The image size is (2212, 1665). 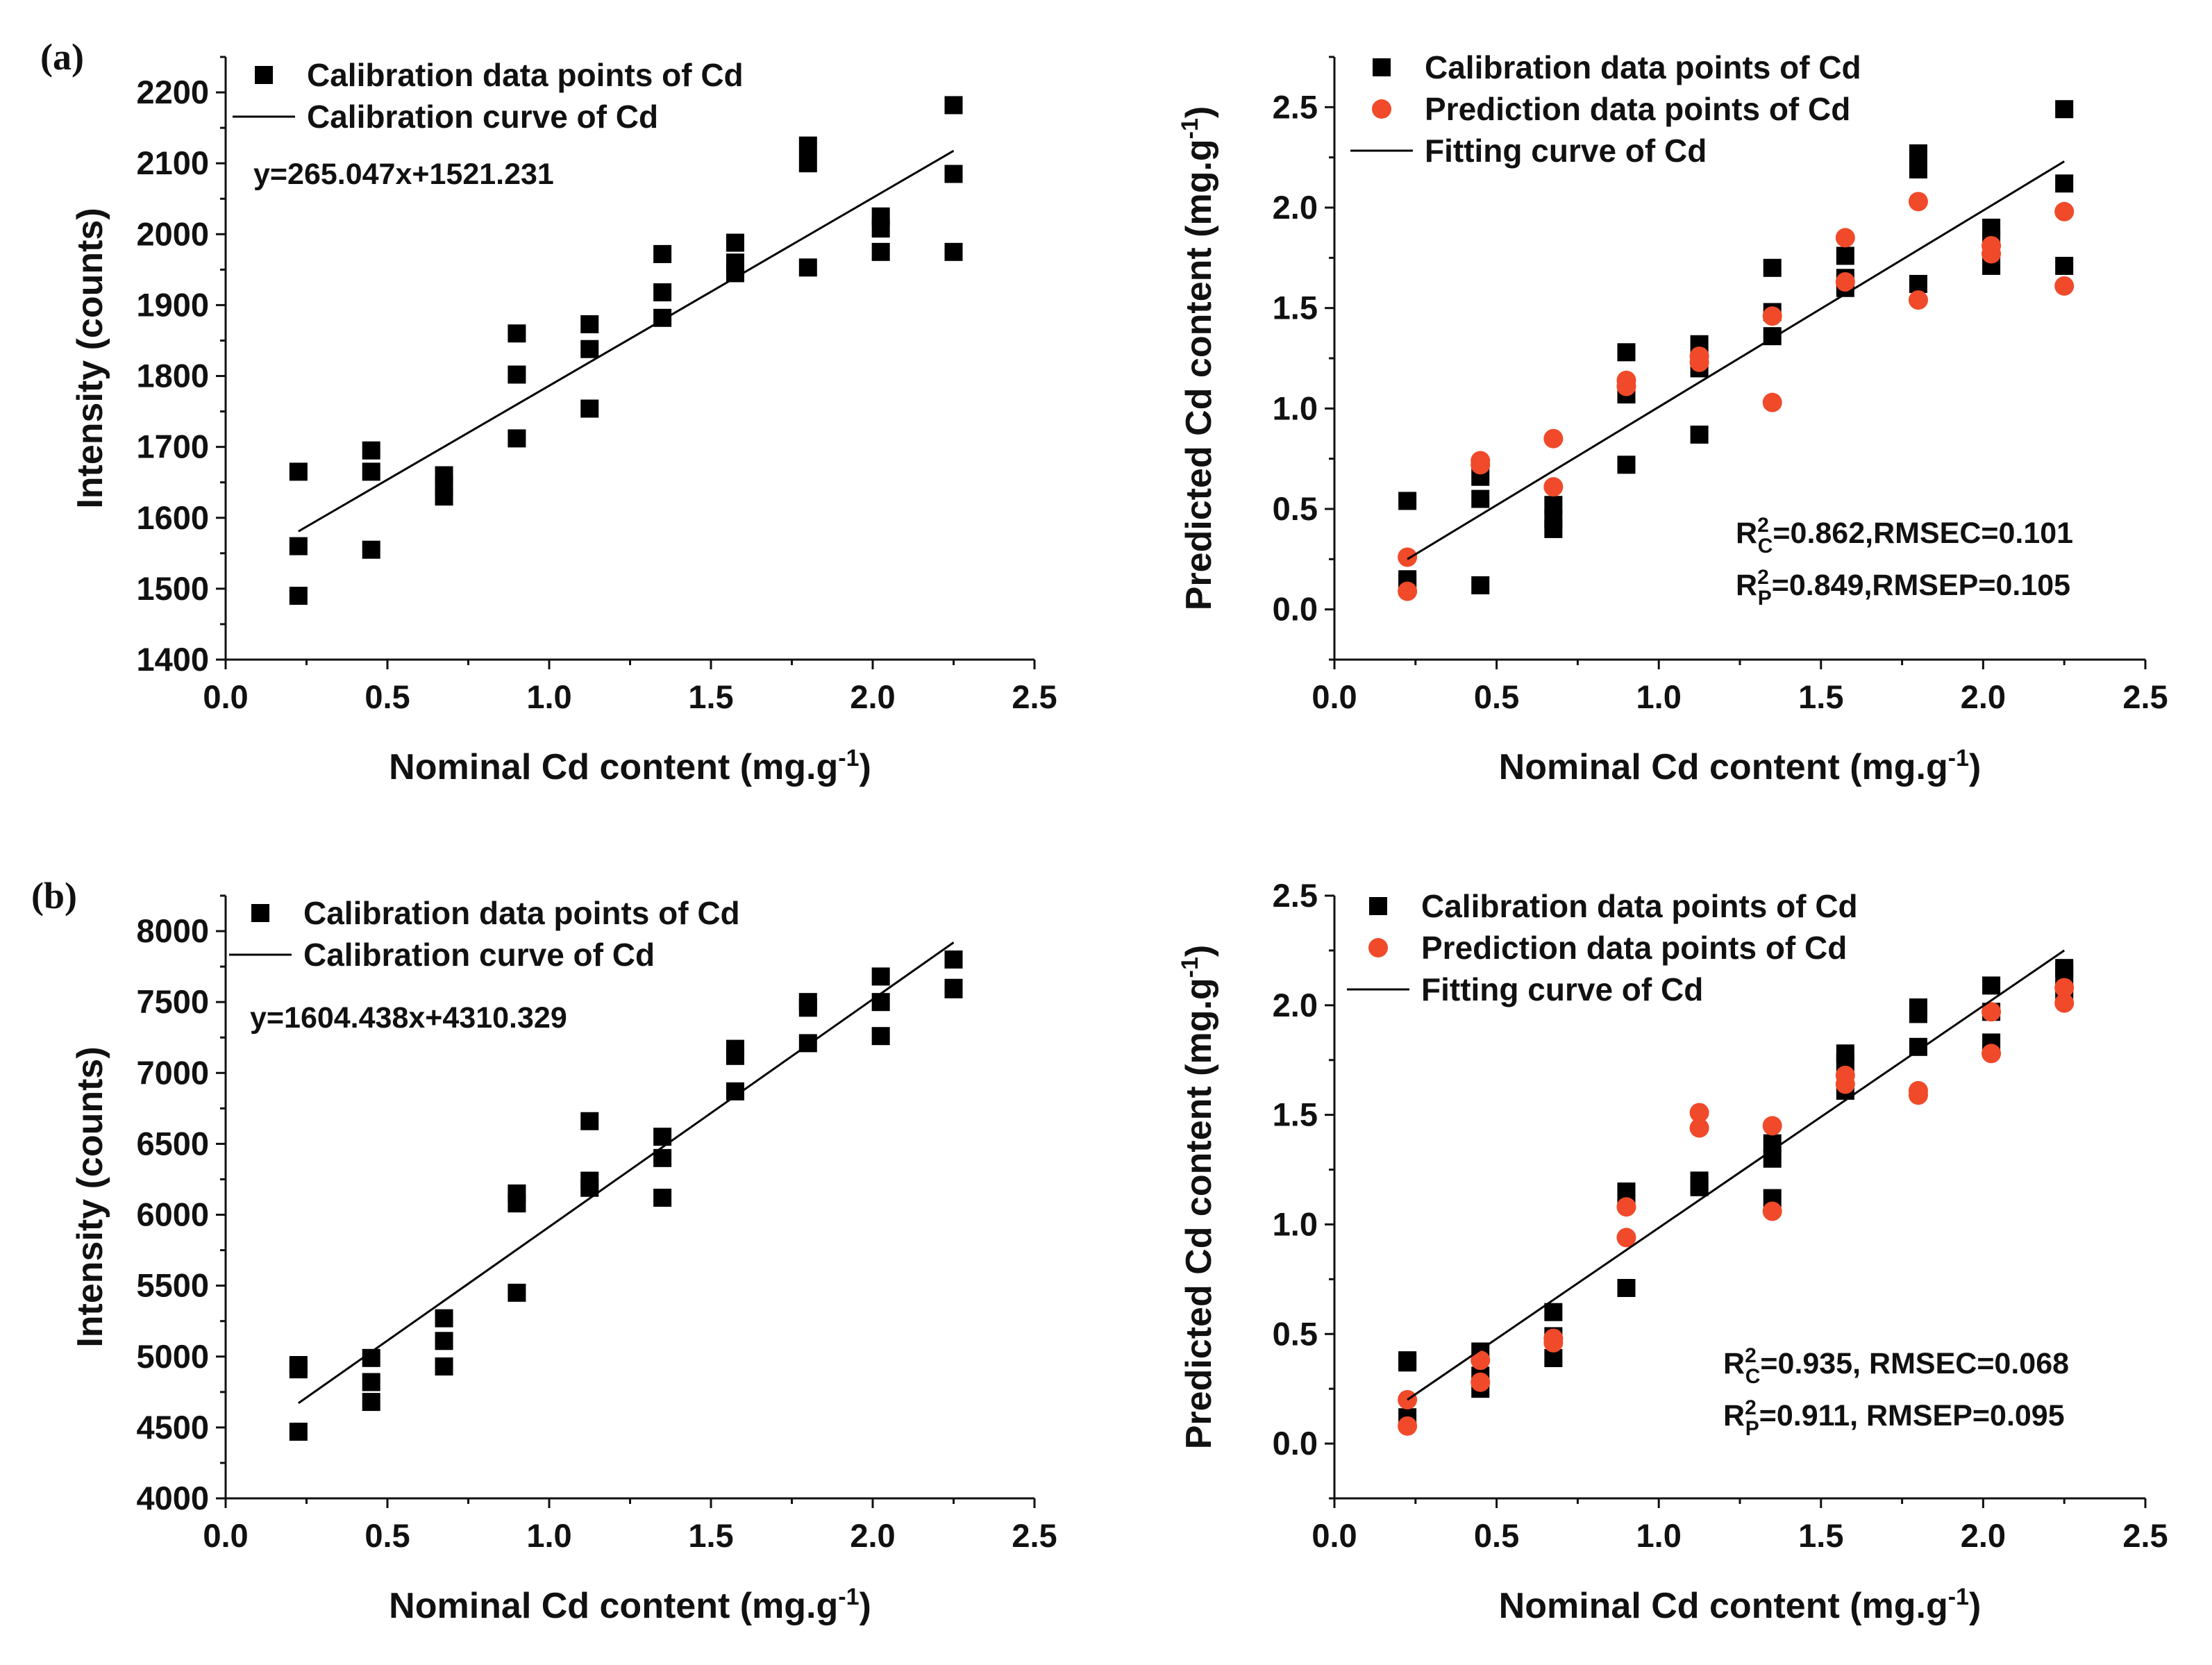 I want to click on chart-a-right-y-tick-label: 1.5, so click(x=1295, y=308).